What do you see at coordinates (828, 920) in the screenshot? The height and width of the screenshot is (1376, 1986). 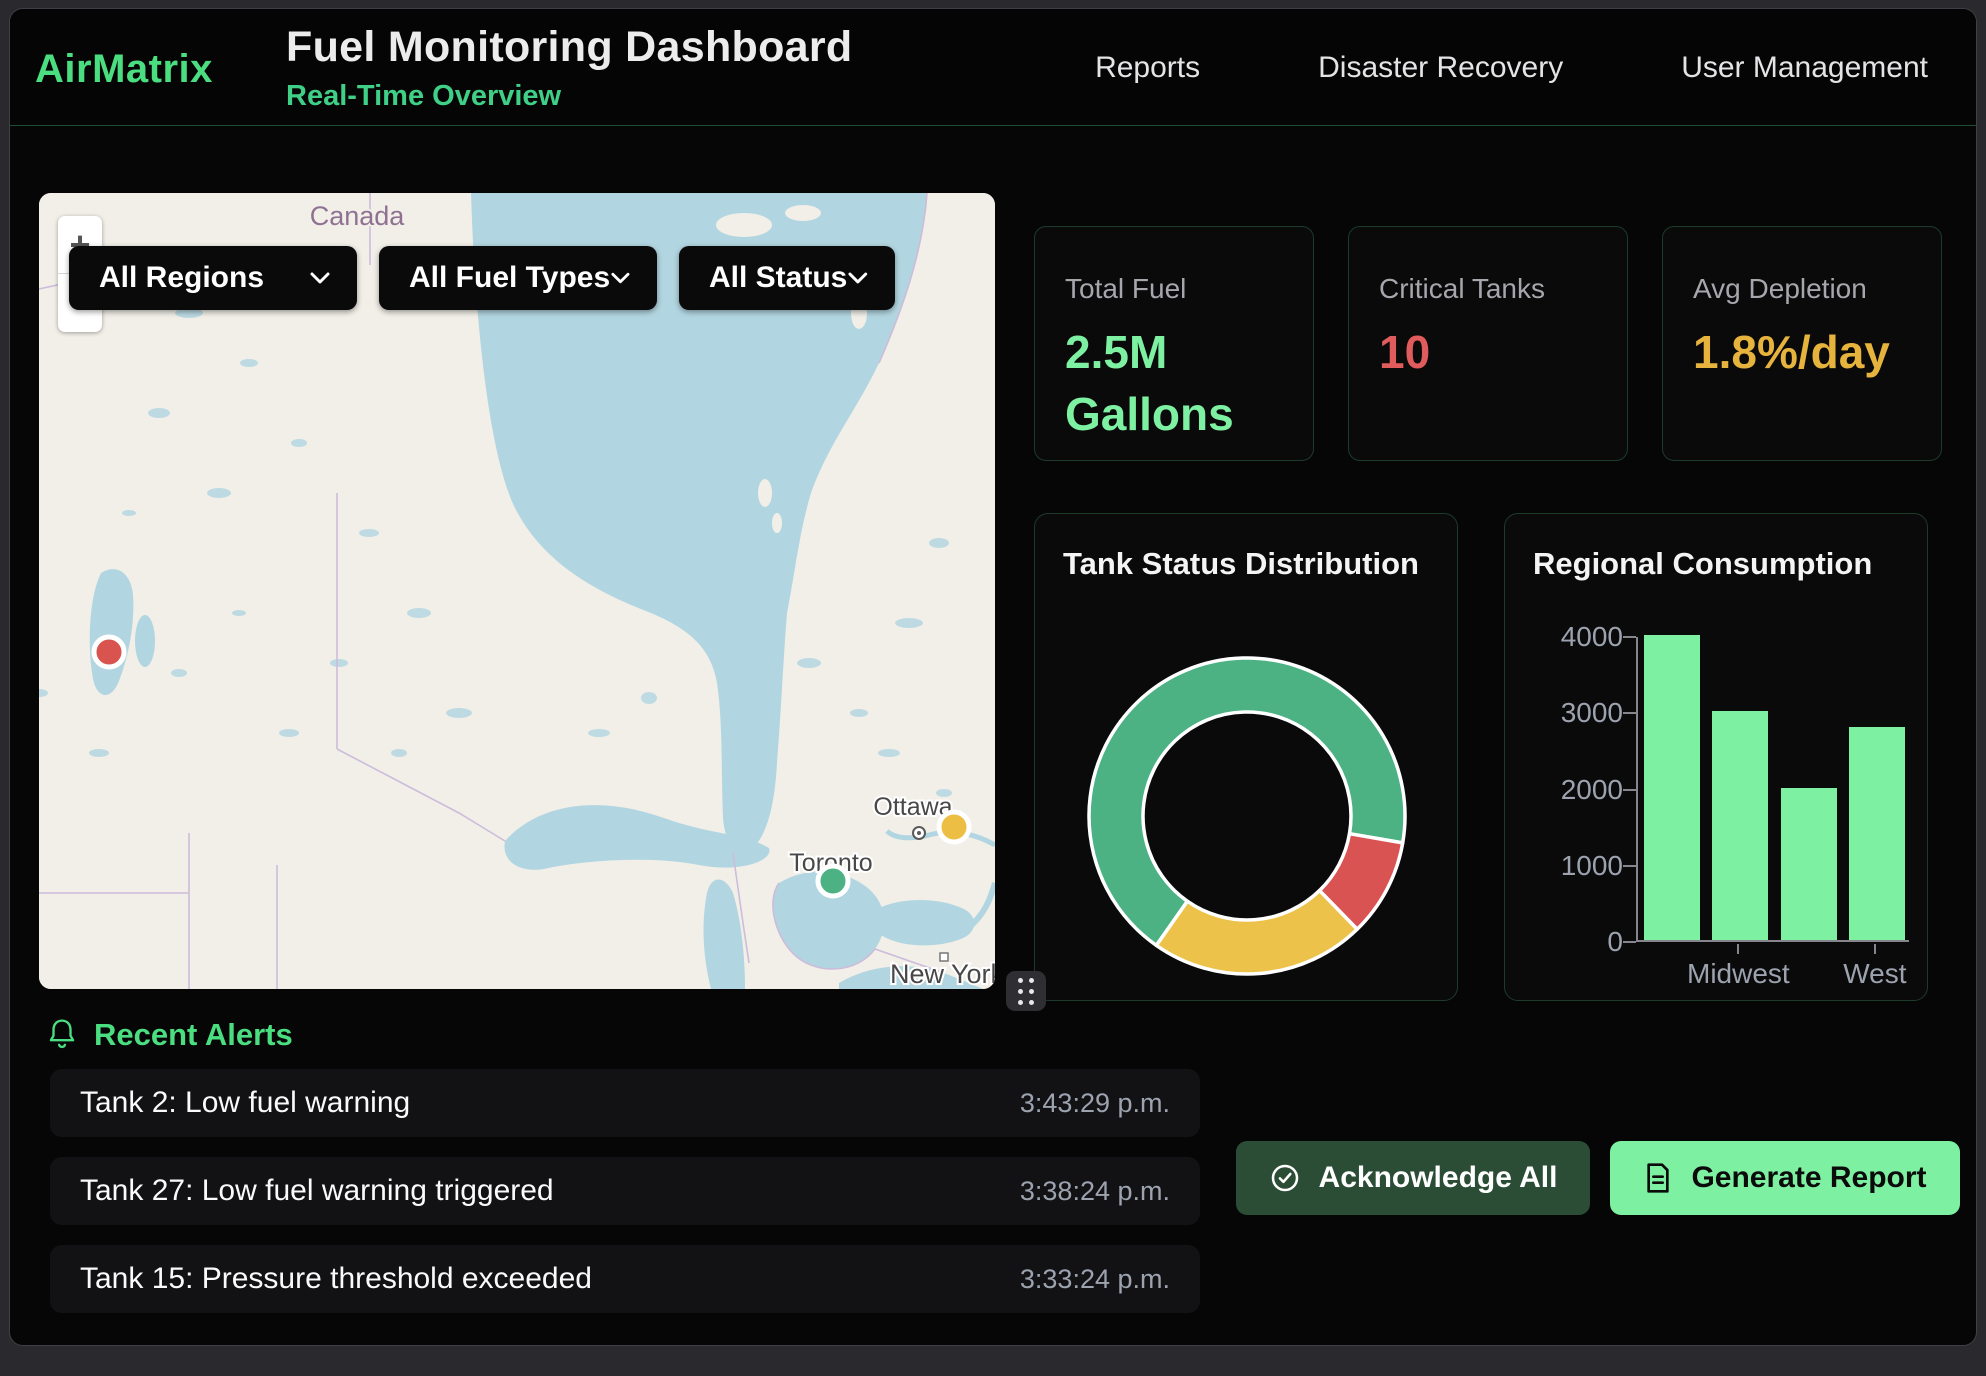 I see `map-lake-huron` at bounding box center [828, 920].